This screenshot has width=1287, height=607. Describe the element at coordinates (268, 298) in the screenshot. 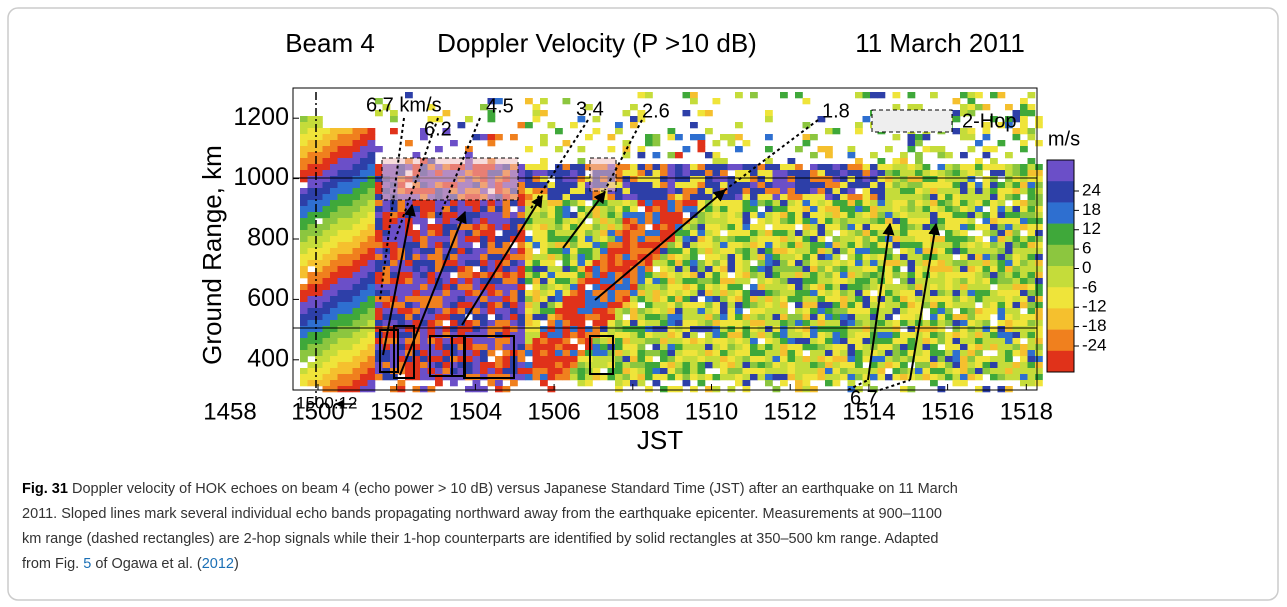

I see `y-tick-label: 600` at that location.